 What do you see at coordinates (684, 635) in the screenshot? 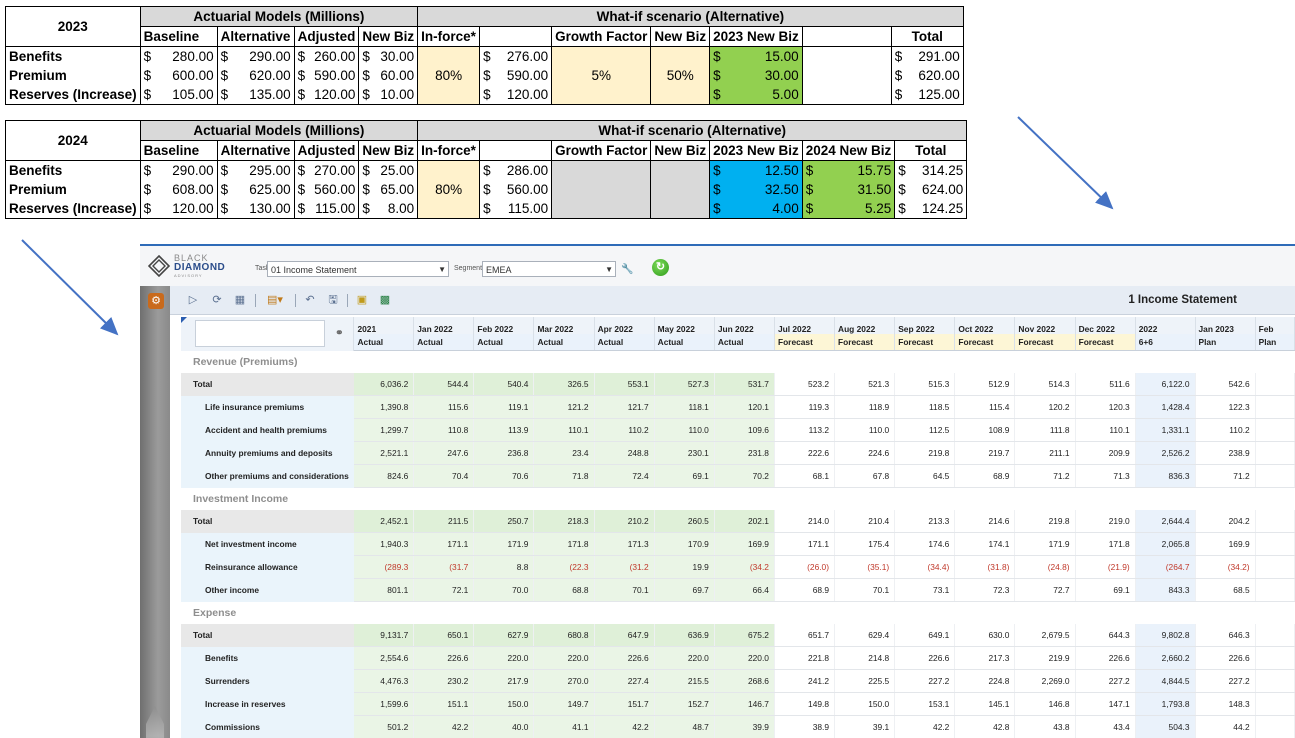
I see `grid-cell: 636.9` at bounding box center [684, 635].